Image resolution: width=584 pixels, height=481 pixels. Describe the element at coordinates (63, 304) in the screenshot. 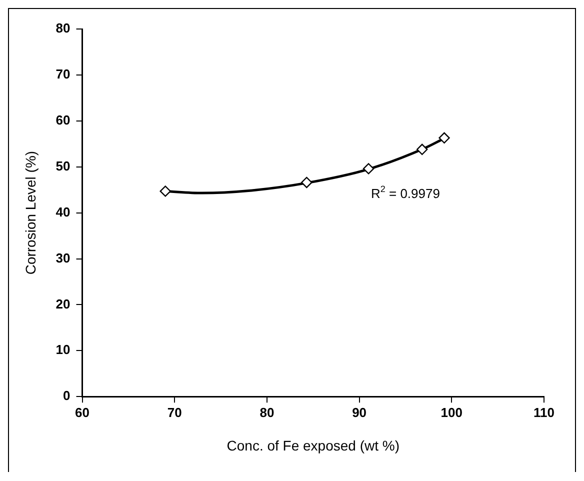

I see `y-tick-label: 20` at that location.